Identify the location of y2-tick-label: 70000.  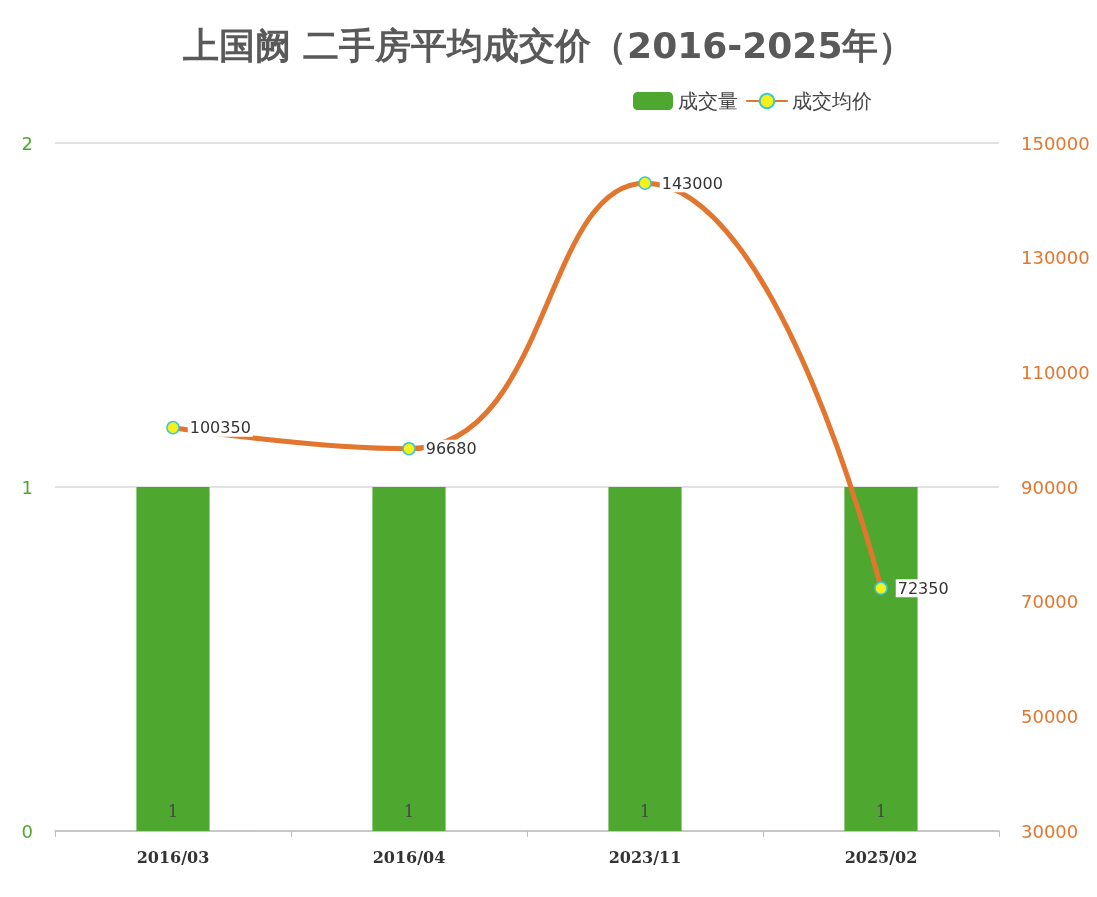
(1050, 602).